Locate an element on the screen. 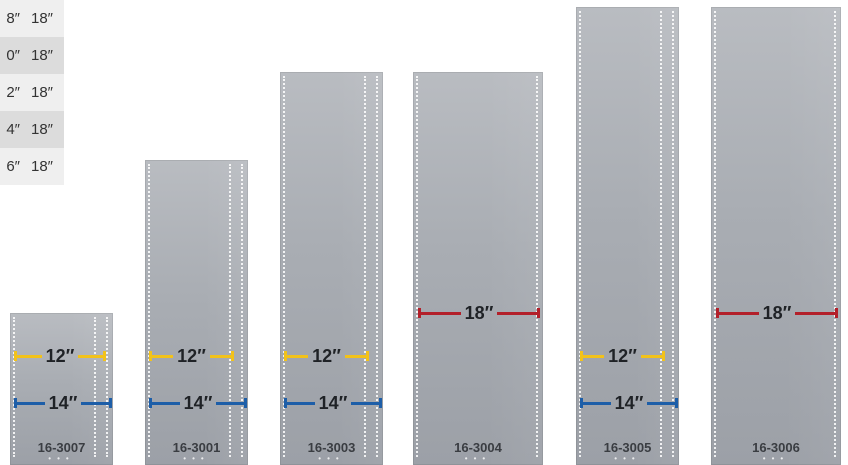 Image resolution: width=848 pixels, height=465 pixels. spec-cell: 4″ is located at coordinates (13, 129).